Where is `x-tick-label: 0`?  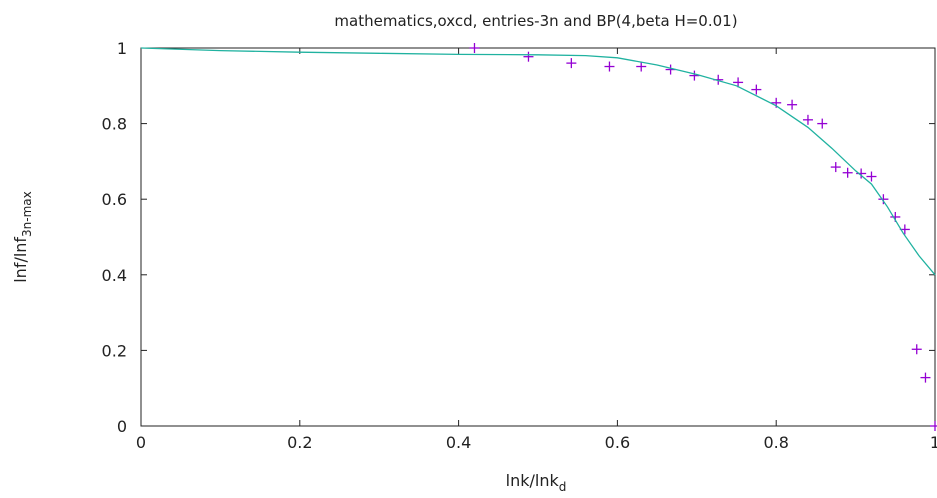
x-tick-label: 0 is located at coordinates (141, 442).